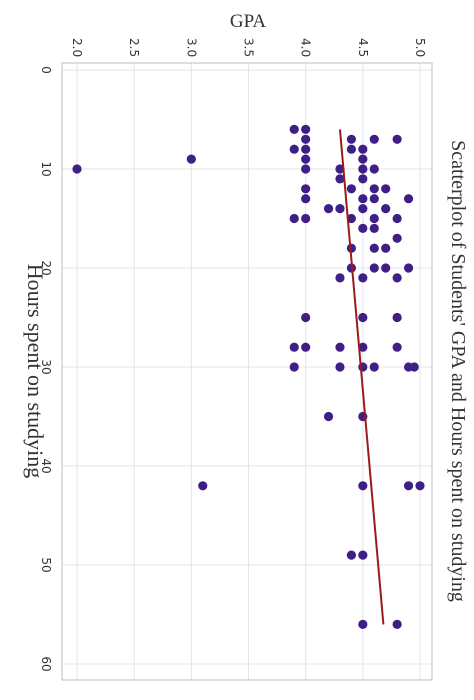  What do you see at coordinates (361, 377) in the screenshot?
I see `trend-line` at bounding box center [361, 377].